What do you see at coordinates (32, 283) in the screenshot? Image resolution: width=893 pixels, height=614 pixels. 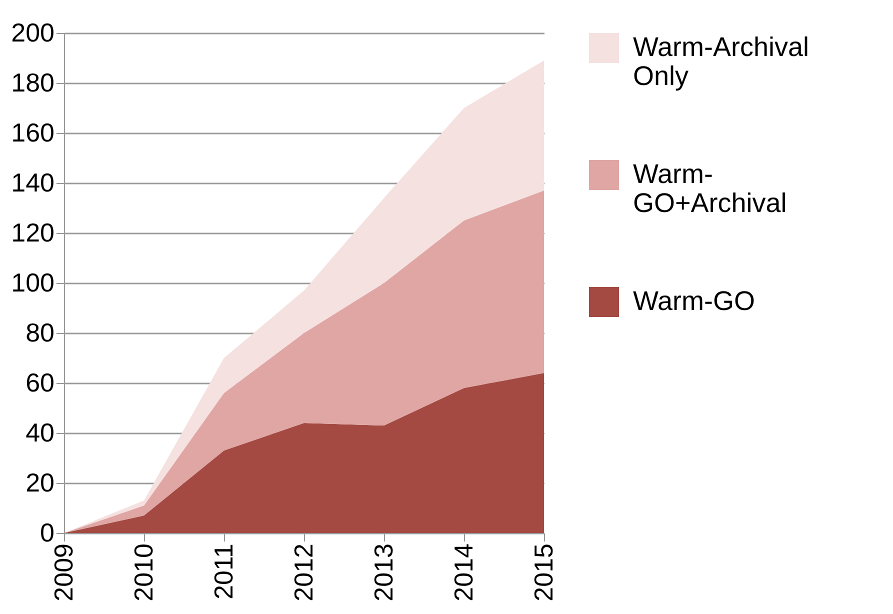 I see `y-tick-label: 100` at bounding box center [32, 283].